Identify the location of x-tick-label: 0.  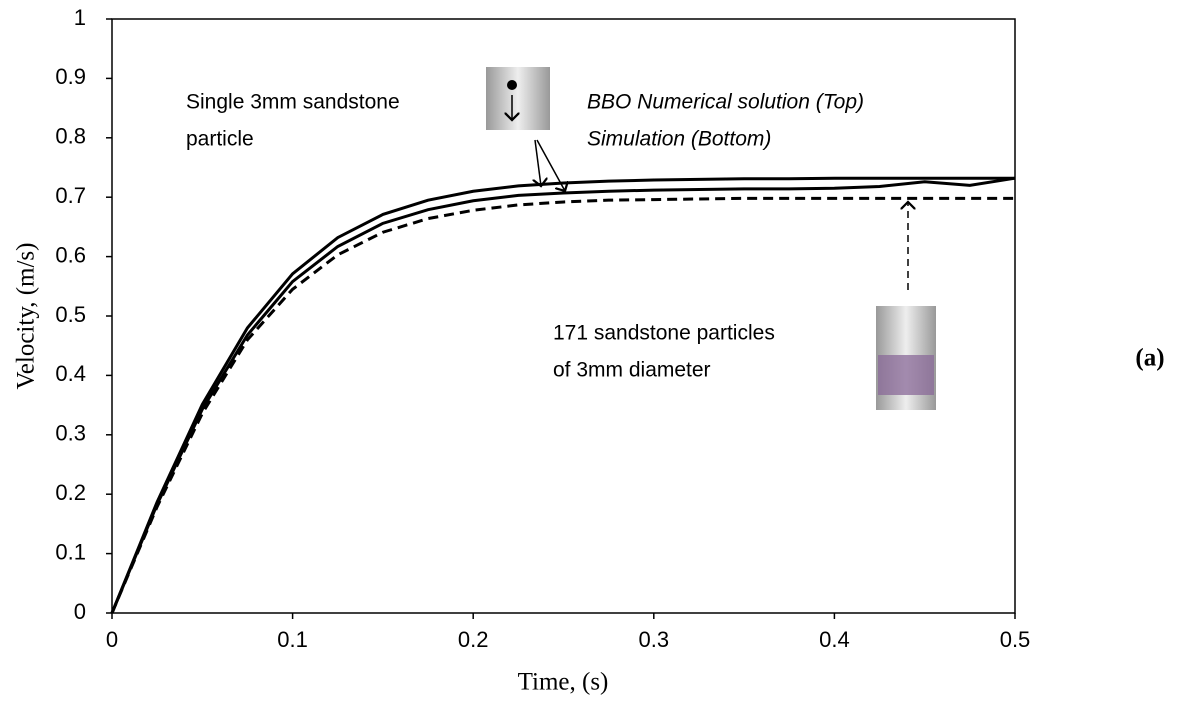
(112, 639).